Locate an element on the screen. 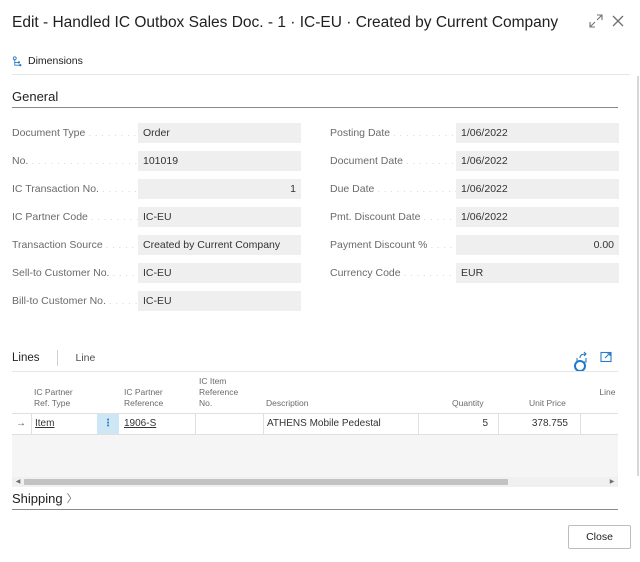 The height and width of the screenshot is (562, 640). description-cell: ATHENS Mobile Pedestal is located at coordinates (324, 423).